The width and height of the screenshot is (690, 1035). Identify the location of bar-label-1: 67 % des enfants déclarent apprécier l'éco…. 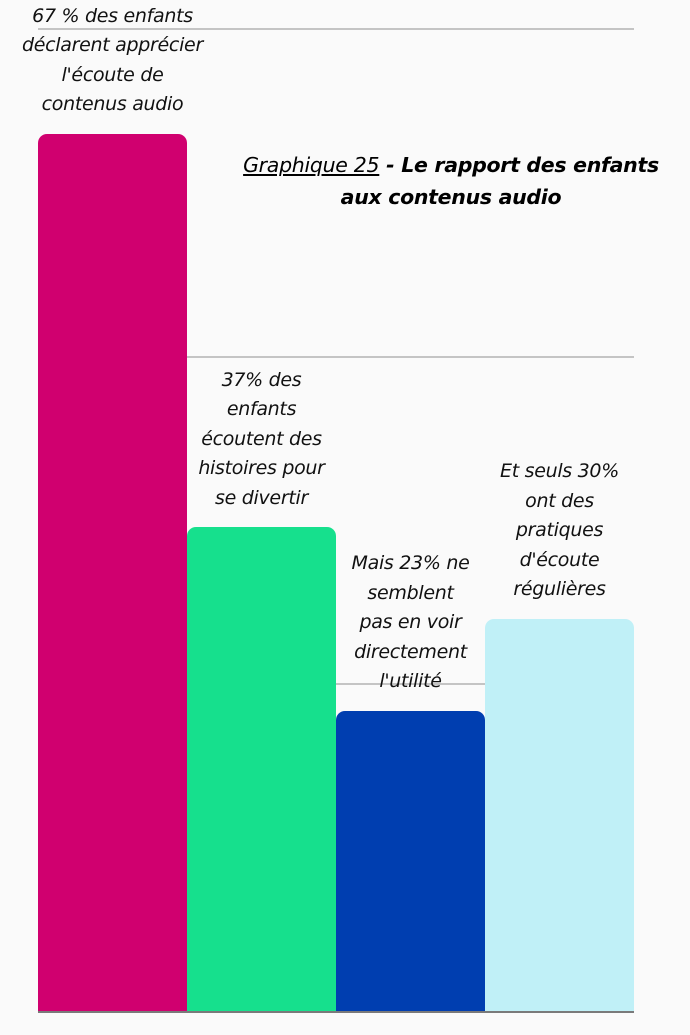
(112, 60).